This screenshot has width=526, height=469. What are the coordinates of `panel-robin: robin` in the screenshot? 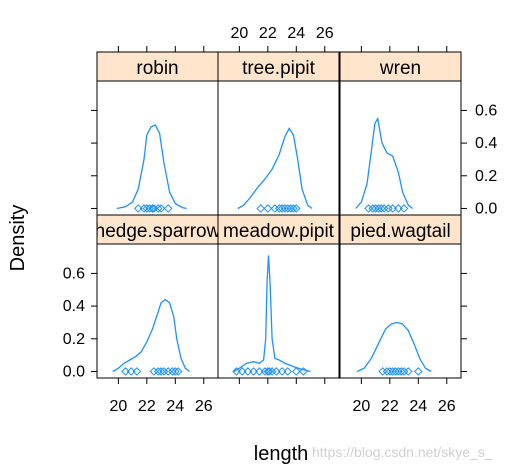 It's located at (157, 133).